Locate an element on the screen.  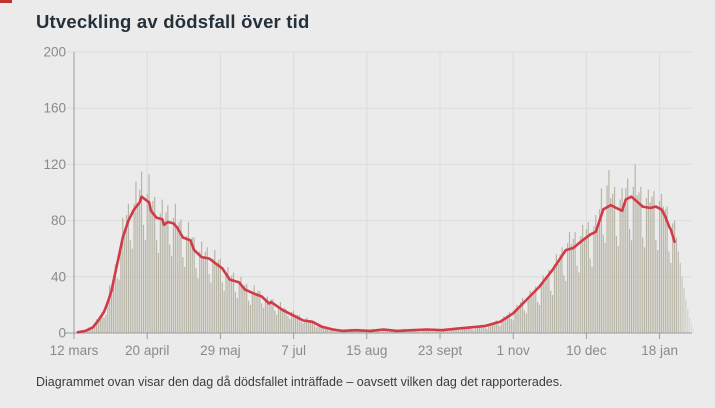
x-tick-label: 23 sept is located at coordinates (440, 350).